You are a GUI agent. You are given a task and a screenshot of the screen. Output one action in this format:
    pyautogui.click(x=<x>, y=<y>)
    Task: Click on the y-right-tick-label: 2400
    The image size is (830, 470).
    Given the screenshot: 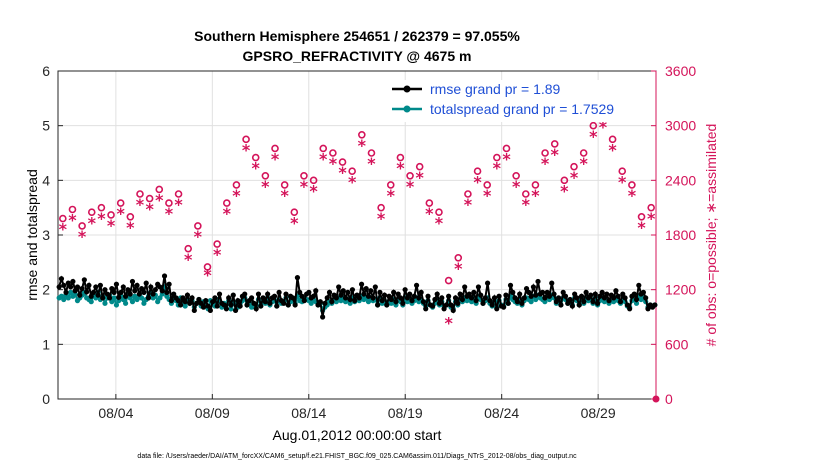 What is the action you would take?
    pyautogui.click(x=680, y=180)
    